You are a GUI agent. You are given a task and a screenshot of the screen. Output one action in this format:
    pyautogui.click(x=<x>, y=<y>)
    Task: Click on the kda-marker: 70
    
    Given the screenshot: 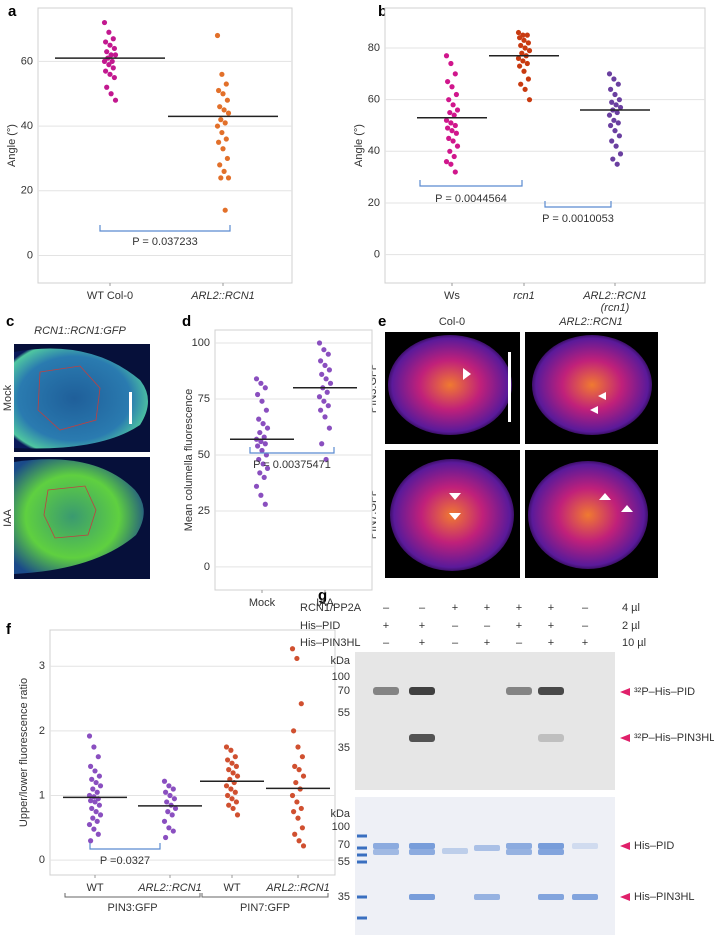 What is the action you would take?
    pyautogui.click(x=344, y=845)
    